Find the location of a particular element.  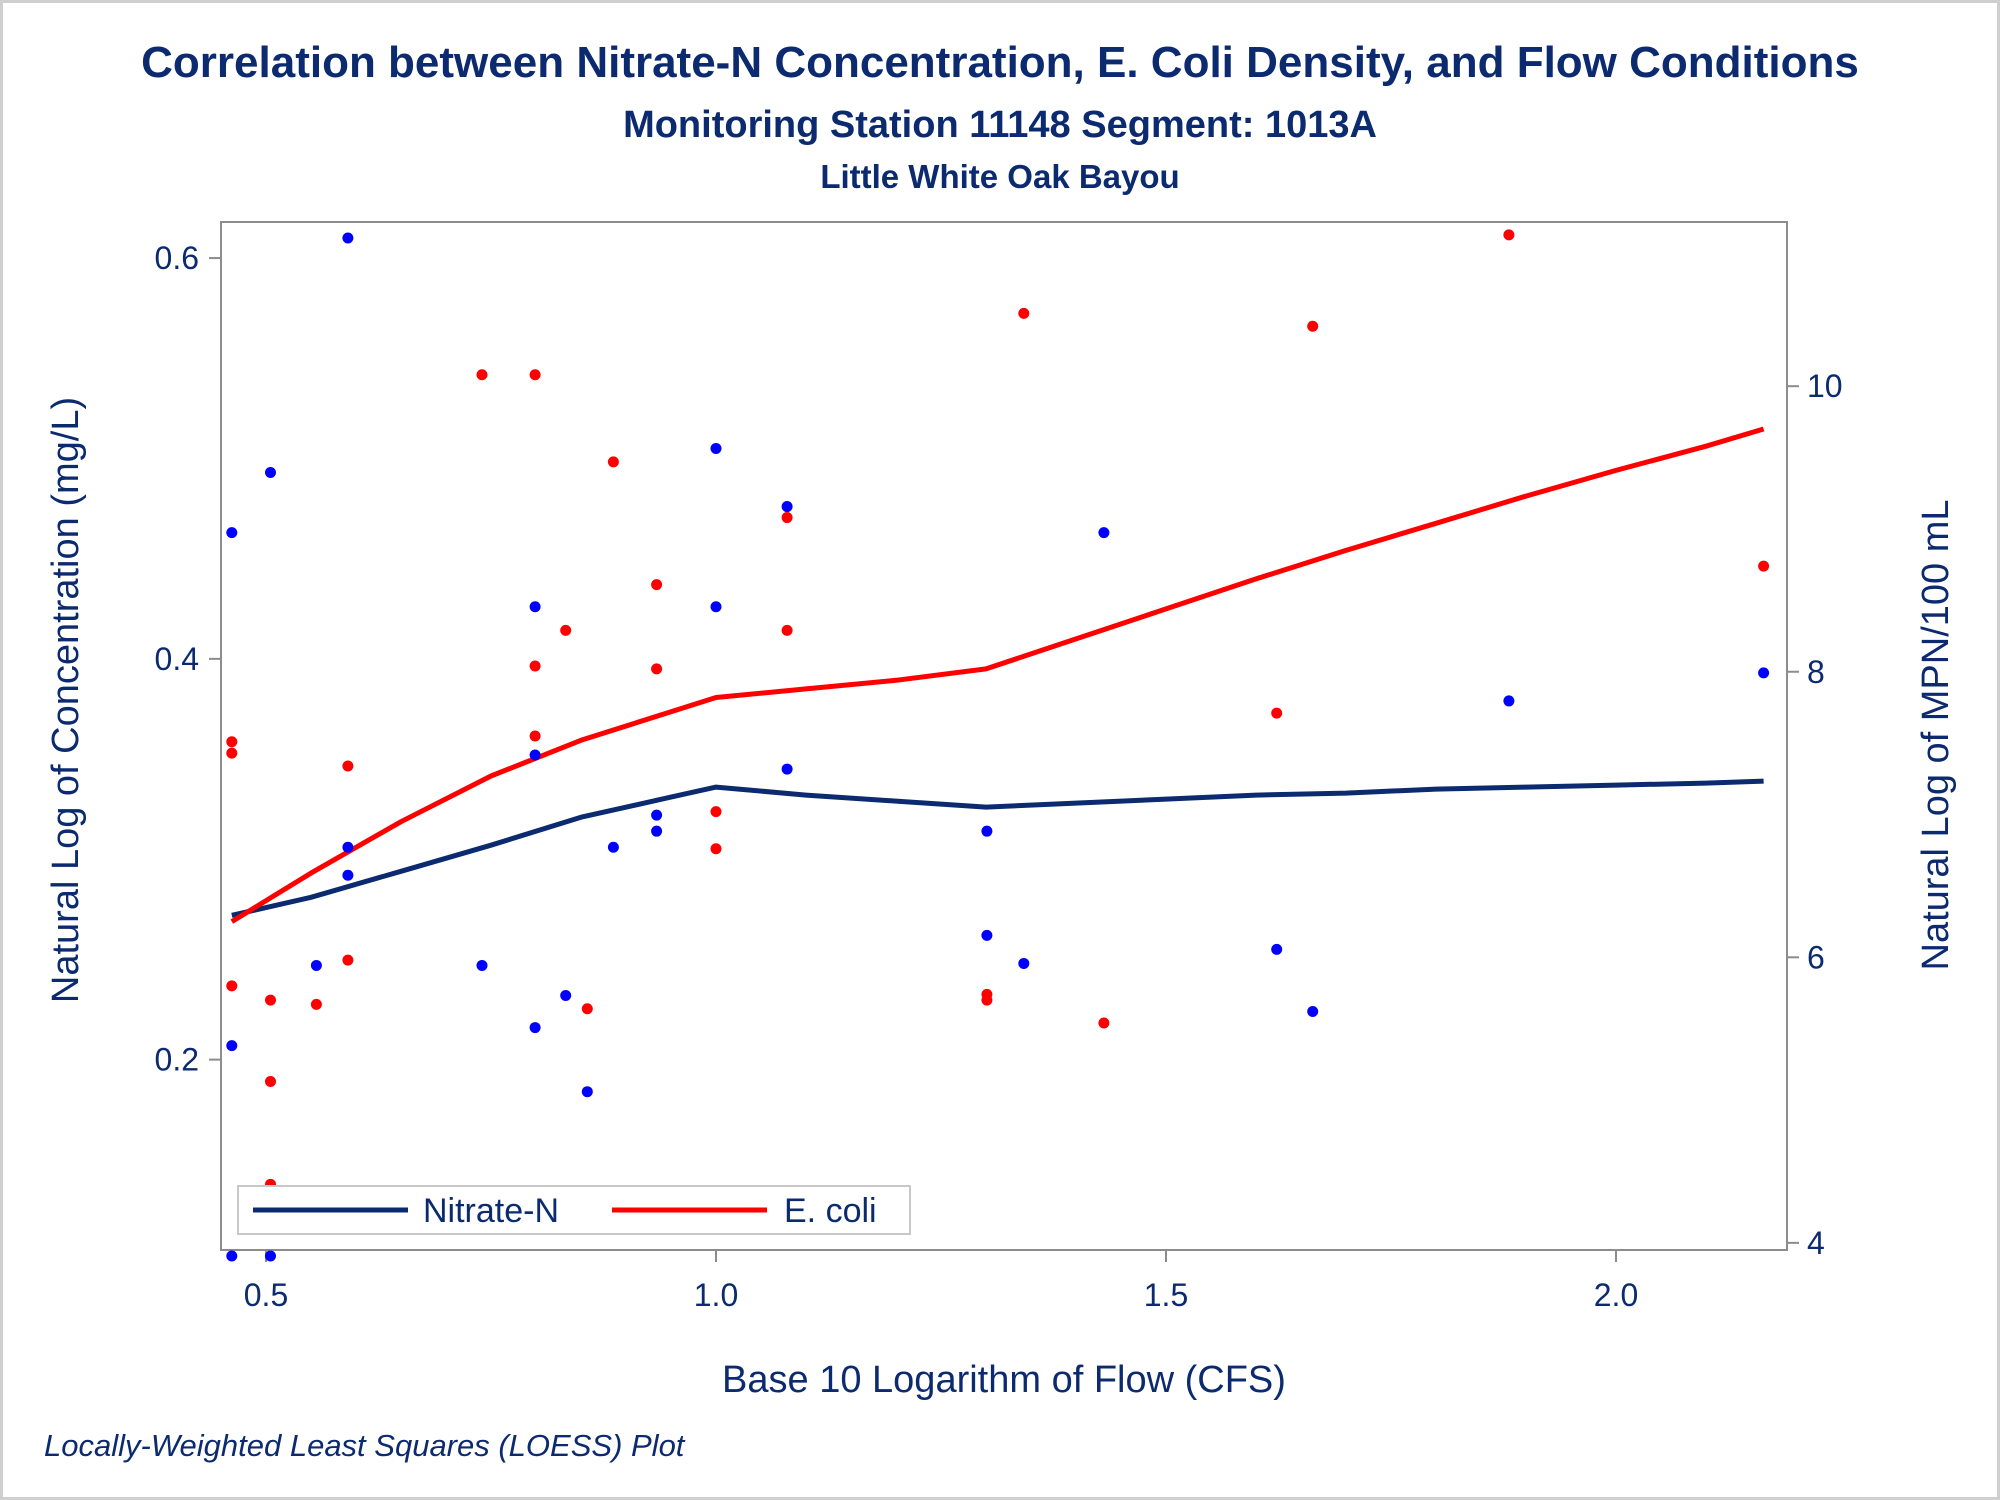

x-axis-label: Base 10 Logarithm of Flow (CFS) is located at coordinates (1004, 1380).